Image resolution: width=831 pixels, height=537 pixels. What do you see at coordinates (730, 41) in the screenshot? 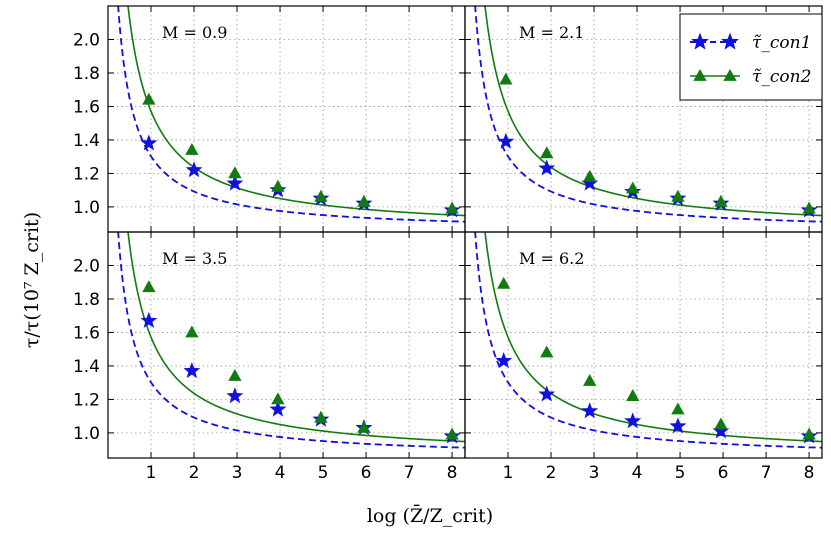
I see `legend-con1-star-marker-right` at bounding box center [730, 41].